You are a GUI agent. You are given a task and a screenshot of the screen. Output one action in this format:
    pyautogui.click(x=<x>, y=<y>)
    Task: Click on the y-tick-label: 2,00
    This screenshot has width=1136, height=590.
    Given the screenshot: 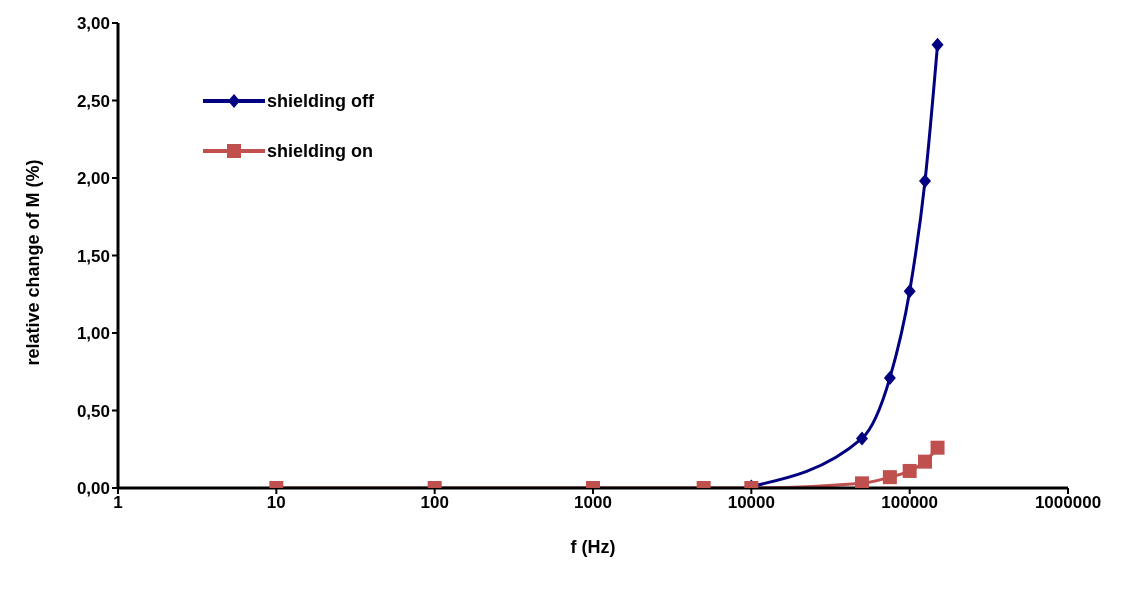 What is the action you would take?
    pyautogui.click(x=93, y=179)
    